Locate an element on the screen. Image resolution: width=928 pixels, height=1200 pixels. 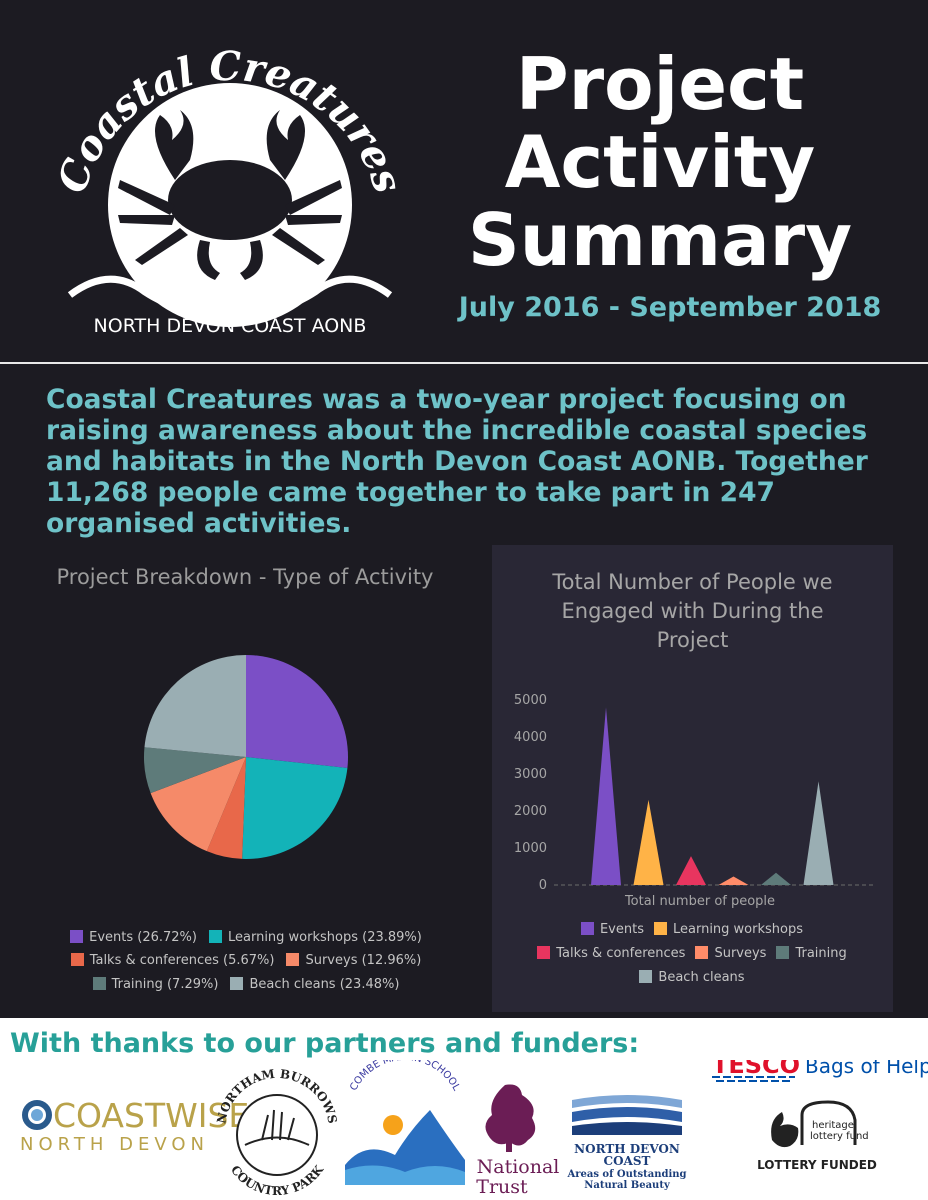
bar-y-tick-label: 3000 is located at coordinates (530, 774).